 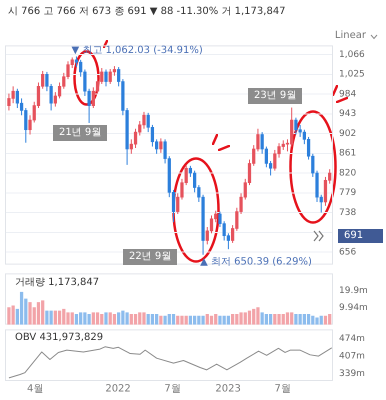 I want to click on annotation: ▲ 최저 650.39 (6.29%), so click(x=256, y=262).